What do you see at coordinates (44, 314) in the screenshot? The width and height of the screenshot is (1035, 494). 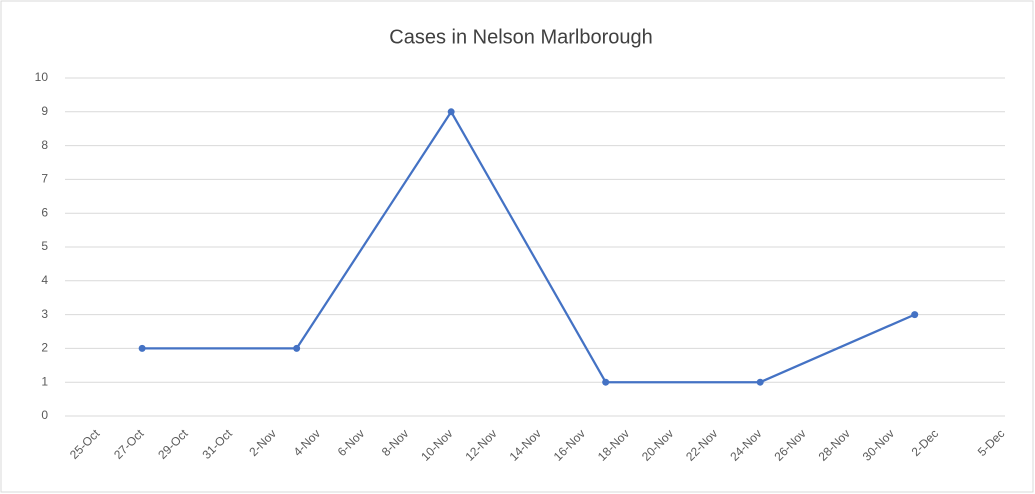 I see `y-tick-label: 3` at bounding box center [44, 314].